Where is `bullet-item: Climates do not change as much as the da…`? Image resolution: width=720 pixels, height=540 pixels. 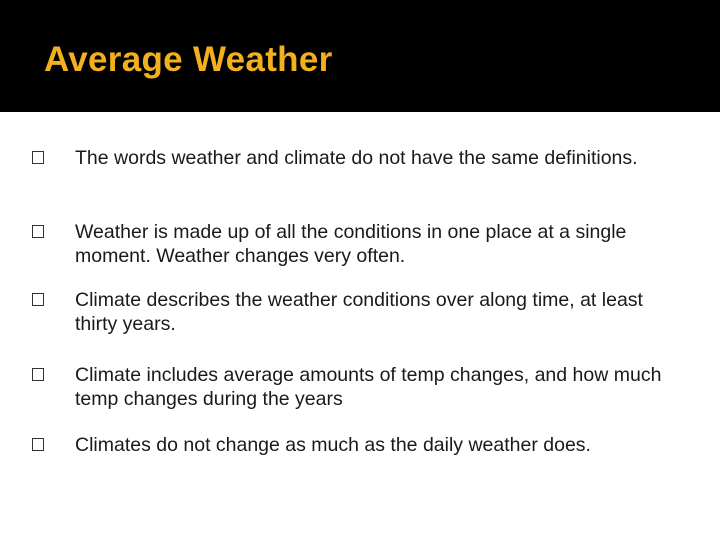
bullet-item: Climates do not change as much as the da… is located at coordinates (359, 445).